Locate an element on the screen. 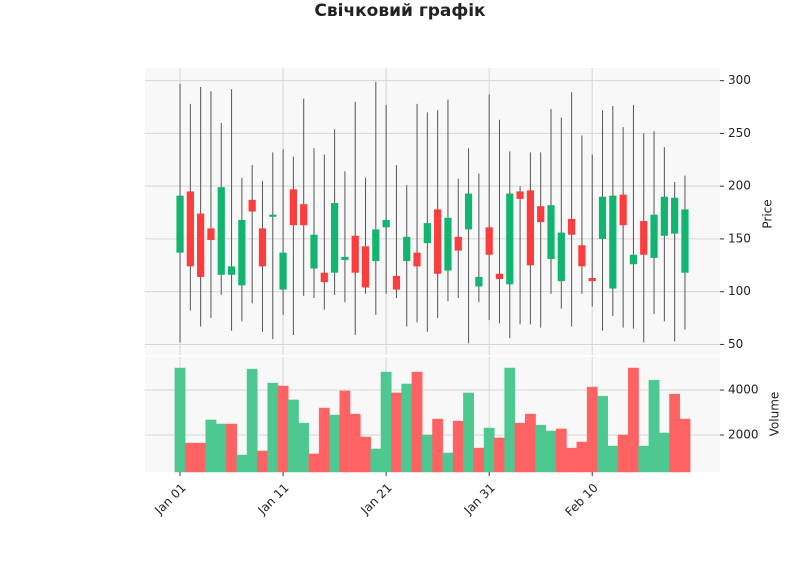  y-tick-label: 200 is located at coordinates (739, 186).